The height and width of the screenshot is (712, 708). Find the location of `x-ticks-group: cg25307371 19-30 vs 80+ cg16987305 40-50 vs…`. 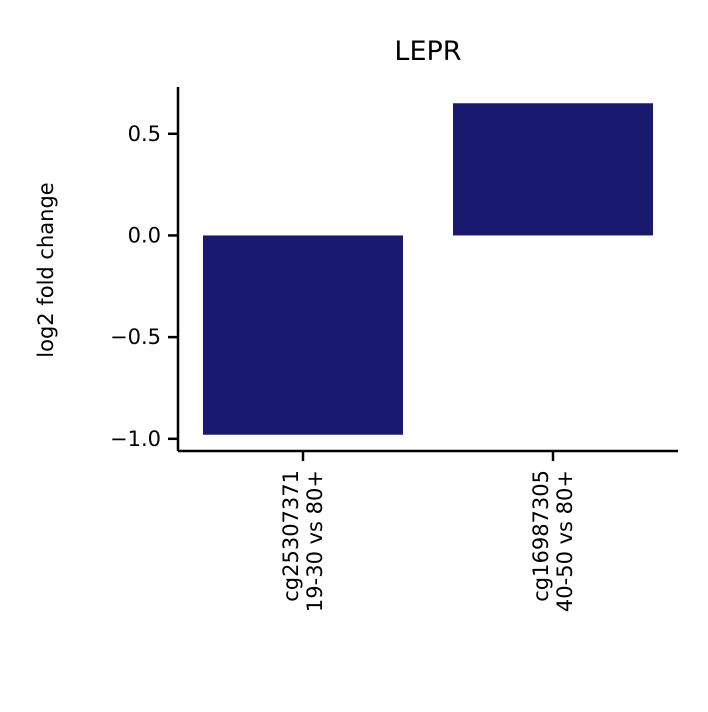

x-ticks-group: cg25307371 19-30 vs 80+ cg16987305 40-50 vs… is located at coordinates (428, 531).